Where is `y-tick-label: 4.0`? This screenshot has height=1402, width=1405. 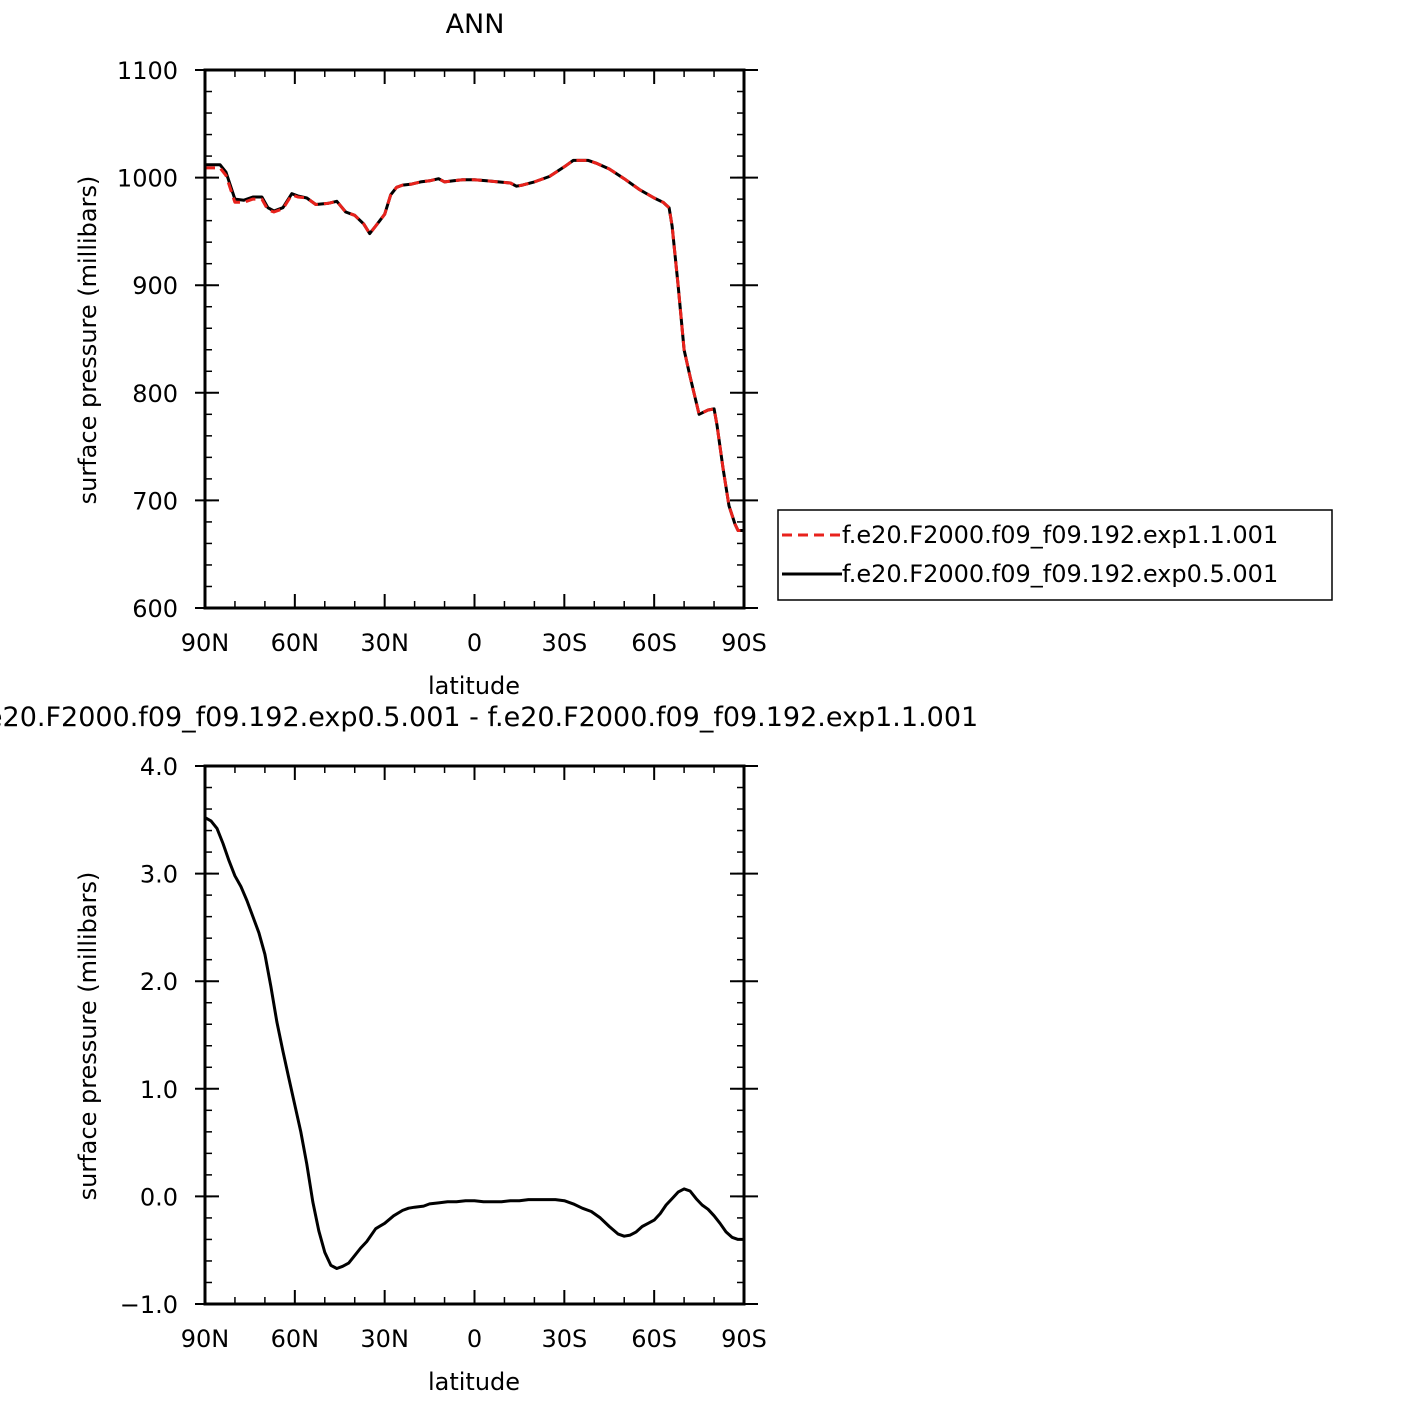
y-tick-label: 4.0 is located at coordinates (159, 767).